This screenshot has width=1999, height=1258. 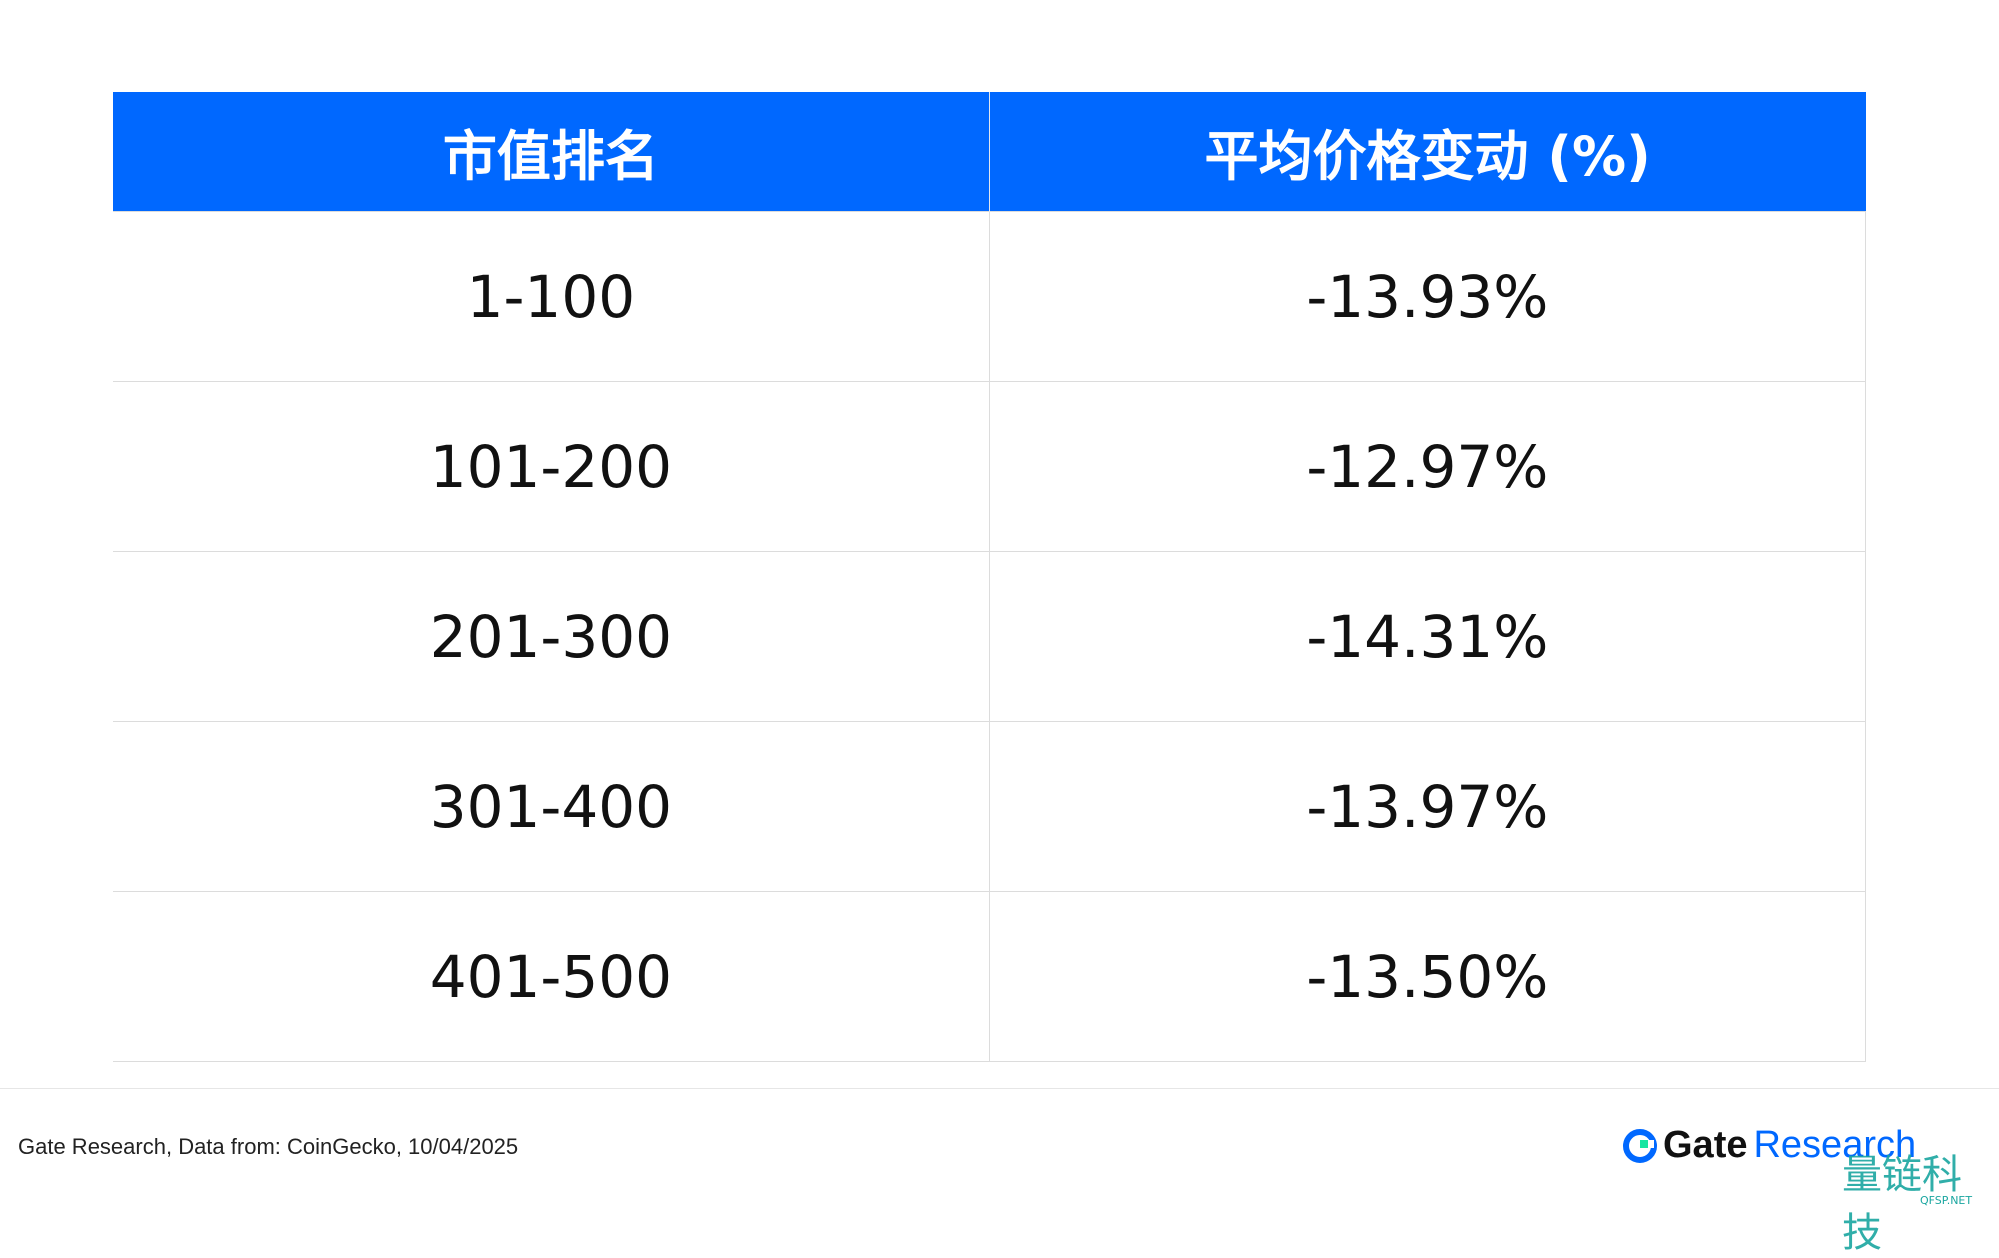 What do you see at coordinates (1427, 152) in the screenshot?
I see `header-cell: 平均价格变动 (%)` at bounding box center [1427, 152].